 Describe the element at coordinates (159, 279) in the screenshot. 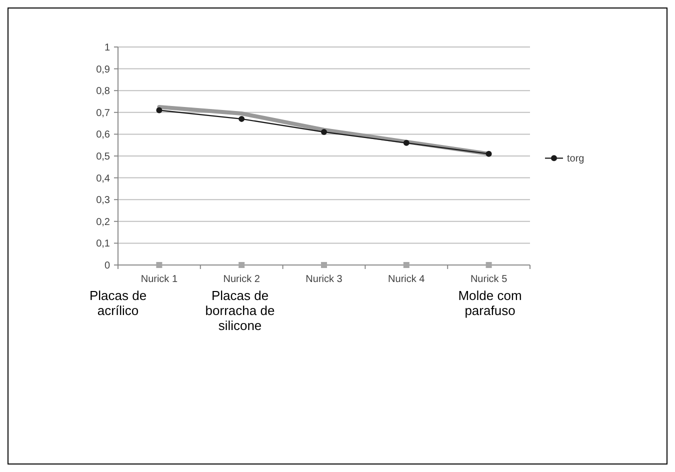

I see `x-tick-label: Nurick 1` at that location.